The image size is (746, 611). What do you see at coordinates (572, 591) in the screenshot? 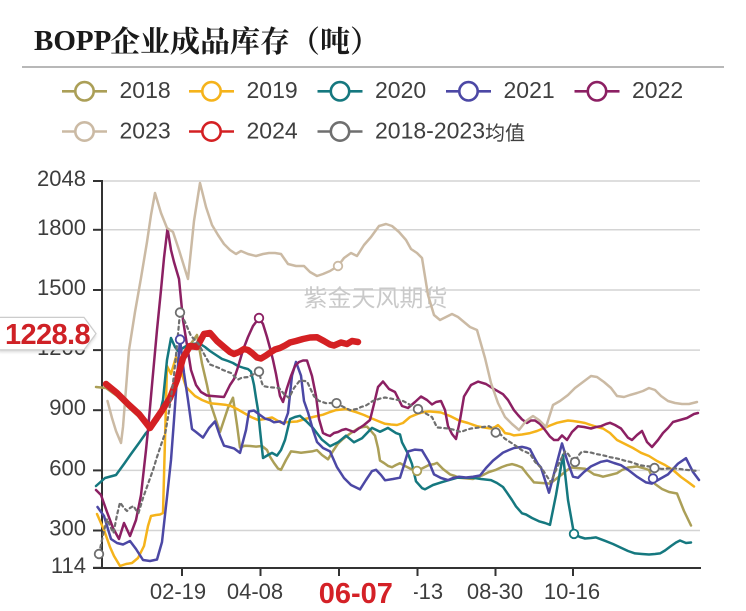
I see `svg-text: 10-16` at bounding box center [572, 591].